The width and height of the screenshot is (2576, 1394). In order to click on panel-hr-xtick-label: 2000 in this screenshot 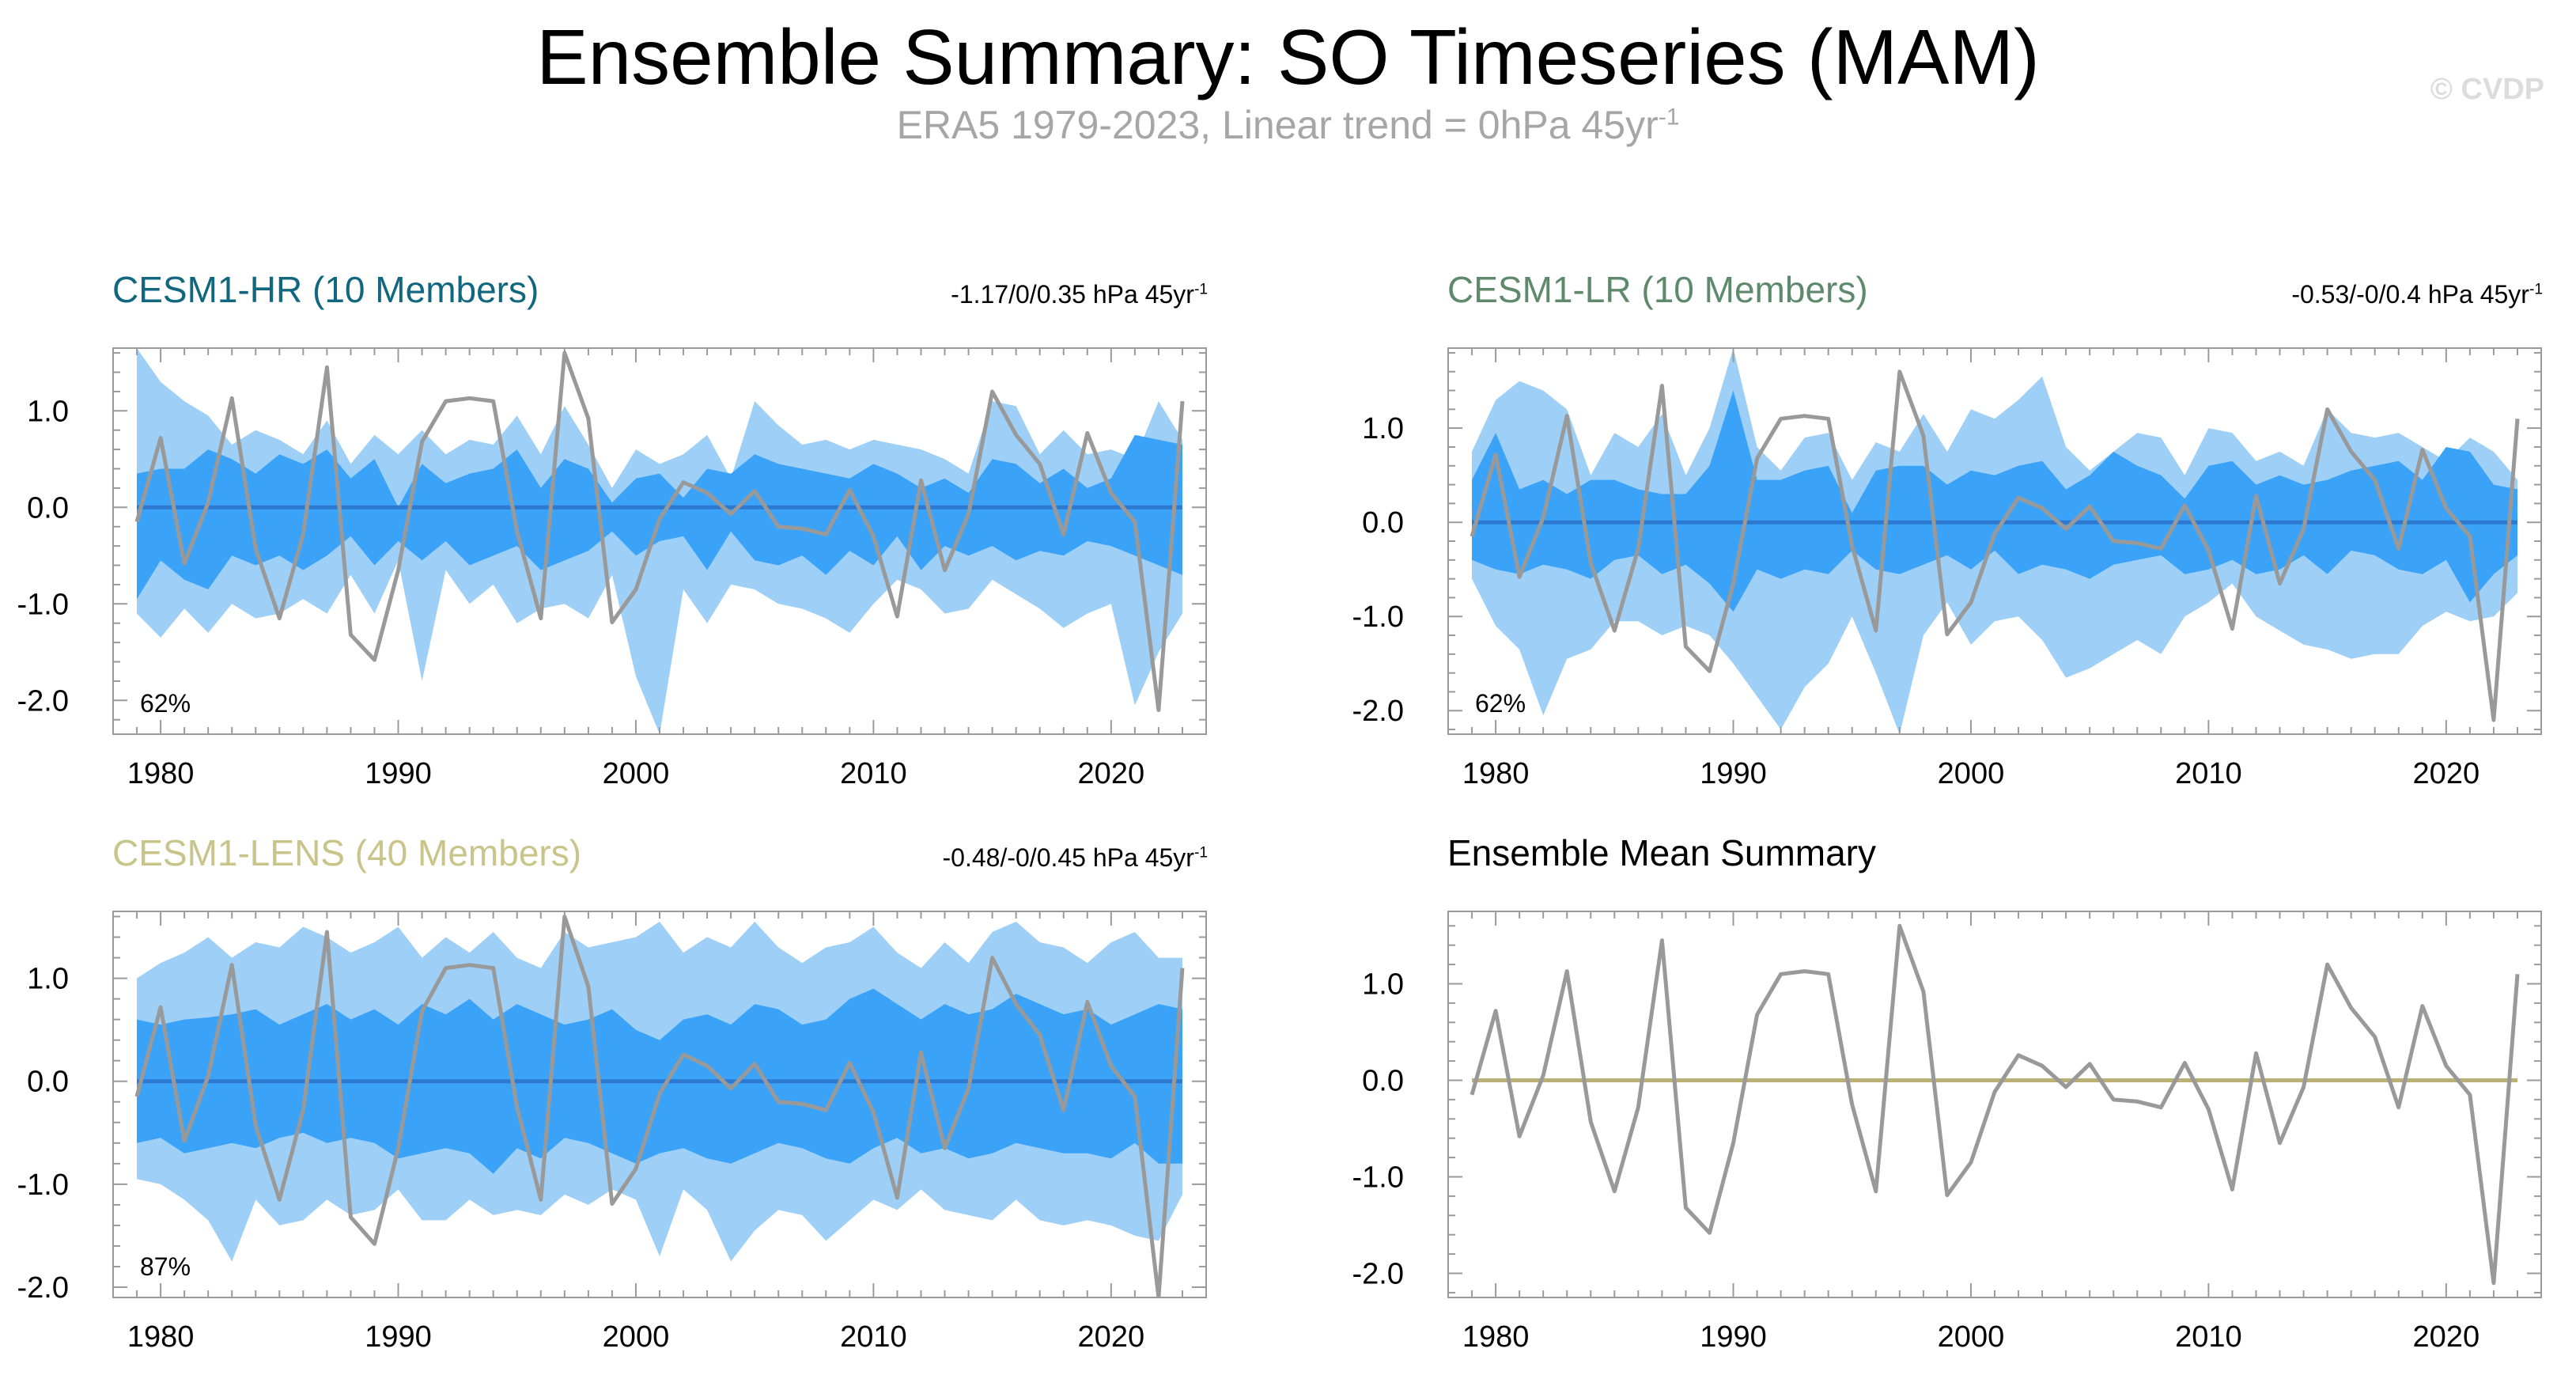, I will do `click(636, 773)`.